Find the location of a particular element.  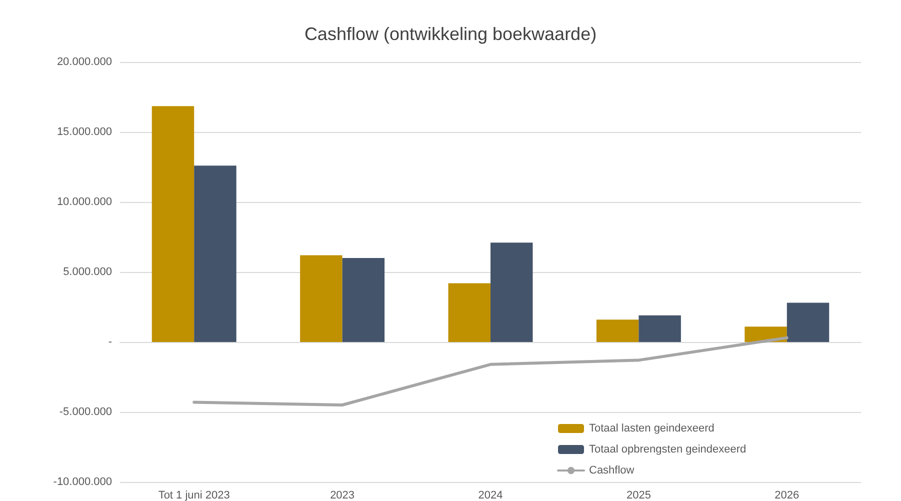

y-tick-label: 10.000.000 is located at coordinates (84, 202).